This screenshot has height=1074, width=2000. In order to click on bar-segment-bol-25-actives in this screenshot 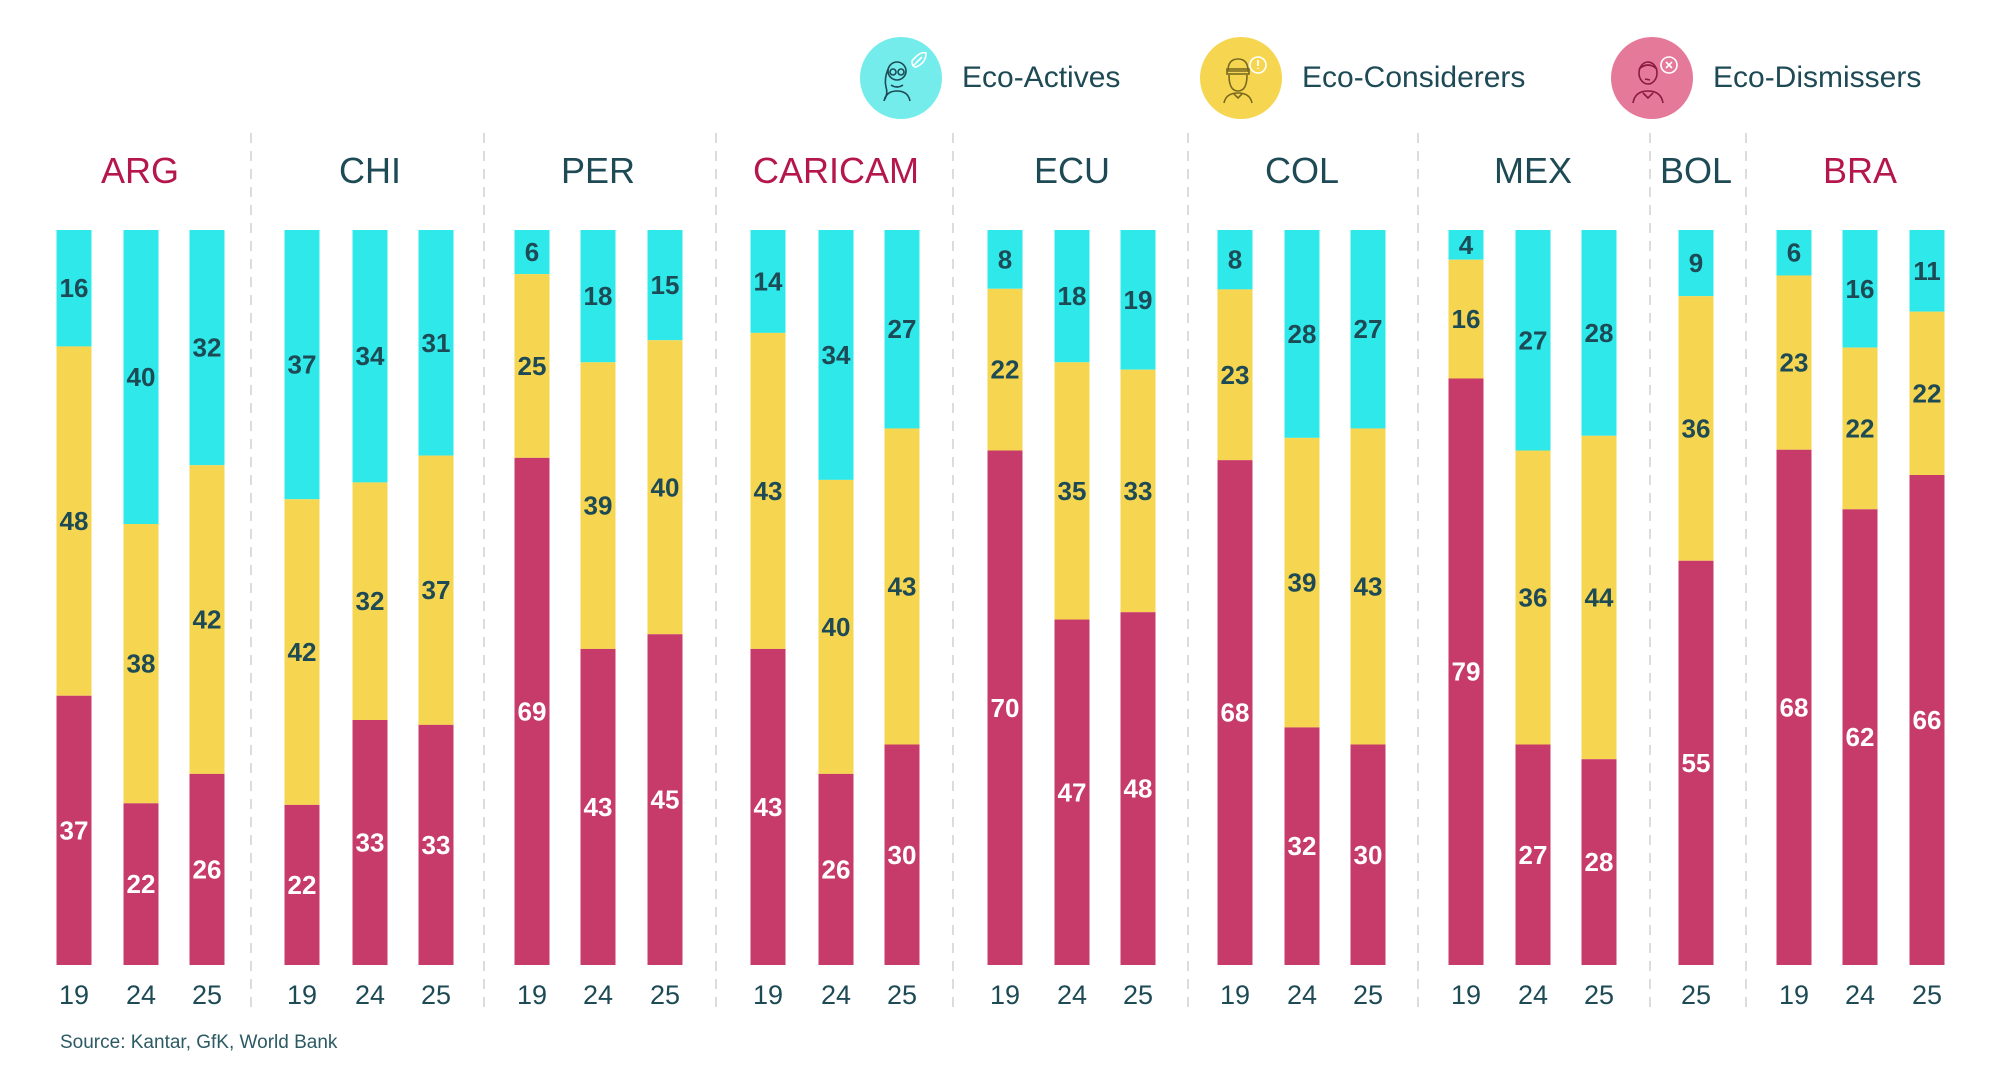, I will do `click(1696, 263)`.